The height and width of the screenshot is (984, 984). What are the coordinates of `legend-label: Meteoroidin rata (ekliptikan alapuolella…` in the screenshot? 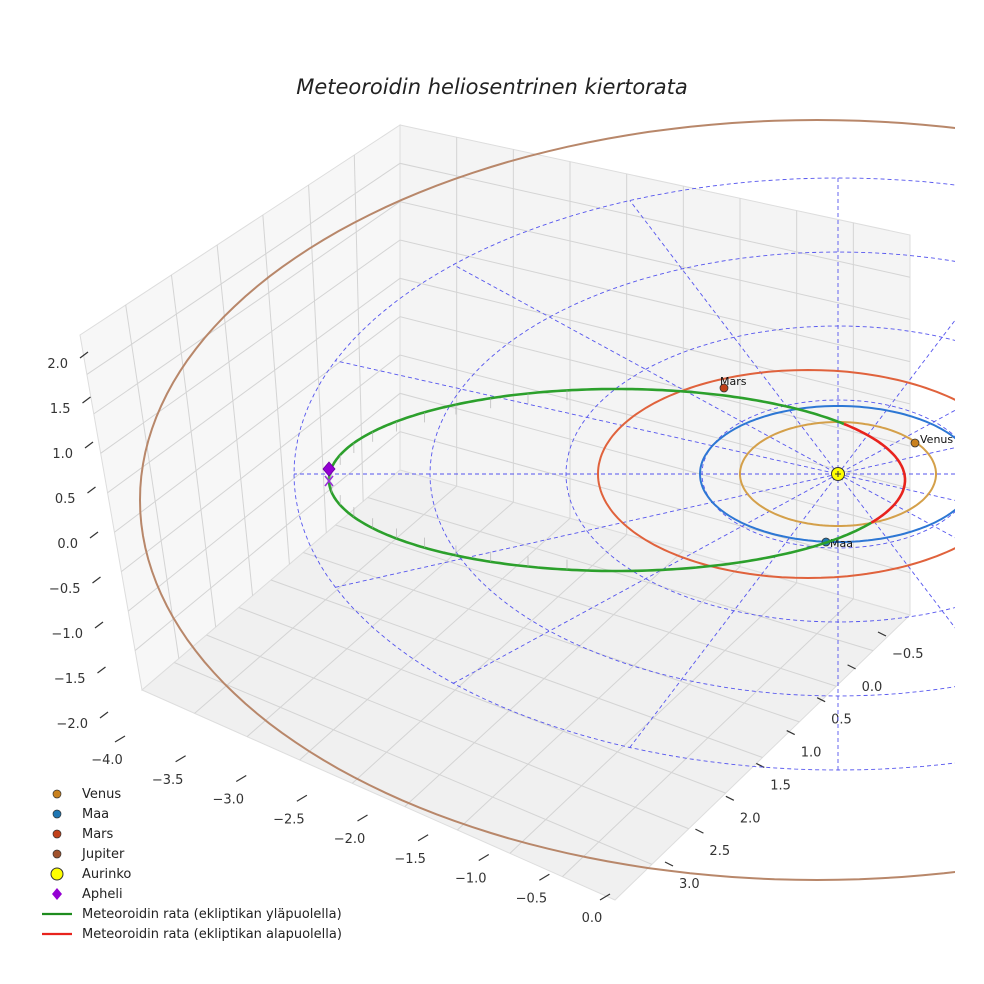 It's located at (212, 934).